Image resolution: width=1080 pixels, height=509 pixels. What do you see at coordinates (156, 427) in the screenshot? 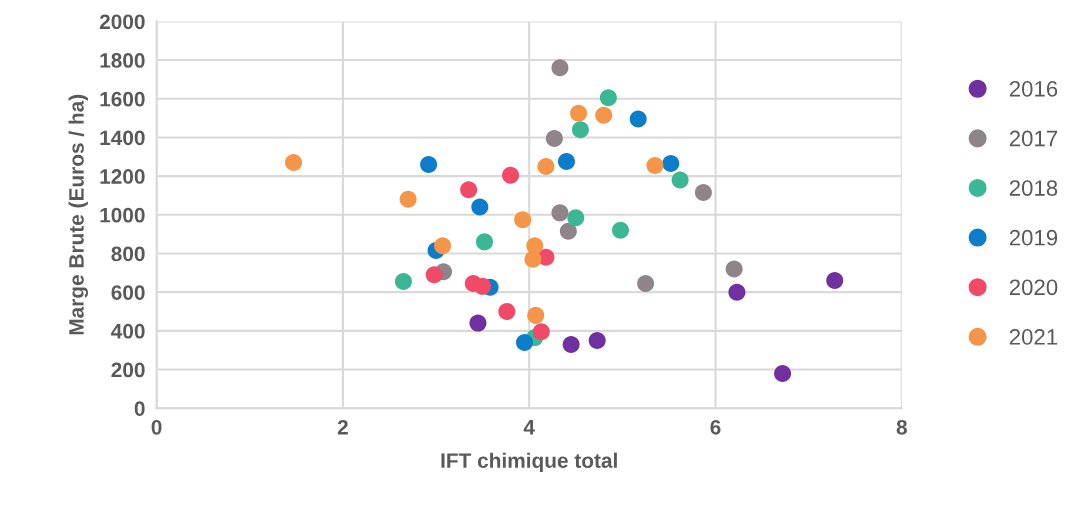
I see `x-tick-label: 0` at bounding box center [156, 427].